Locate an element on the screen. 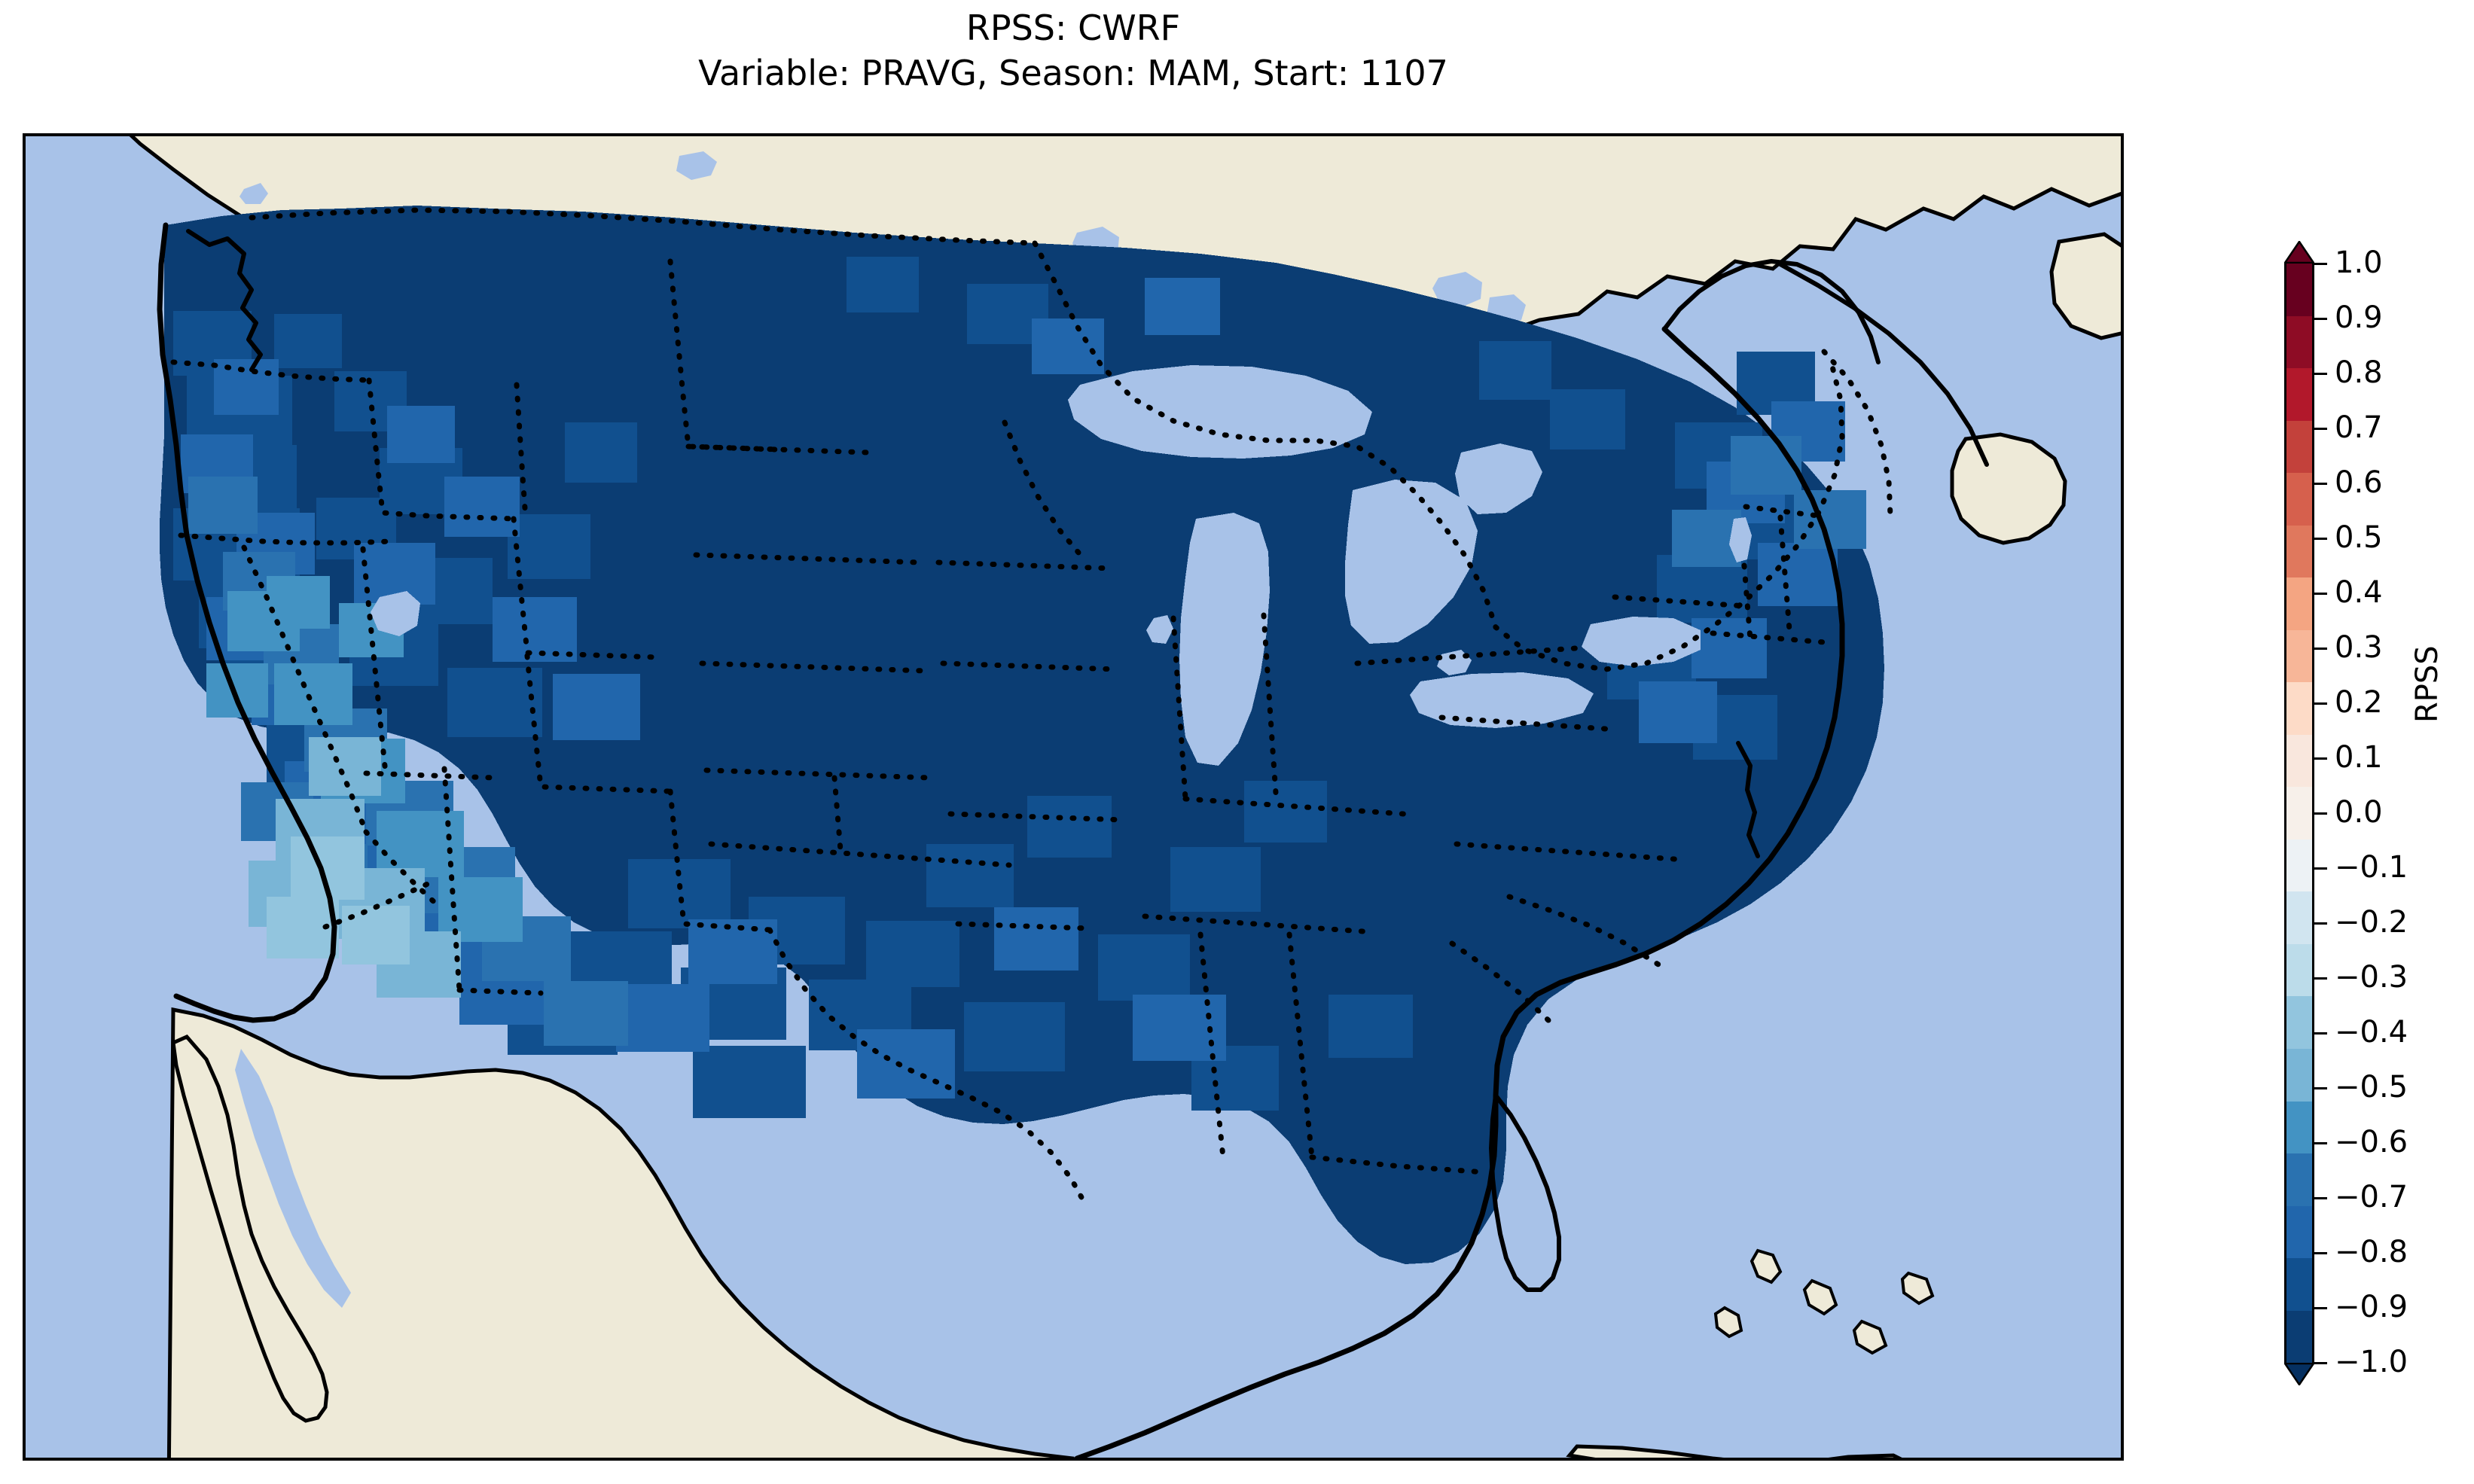  colorbar-tick-label: 0.5 is located at coordinates (2359, 537).